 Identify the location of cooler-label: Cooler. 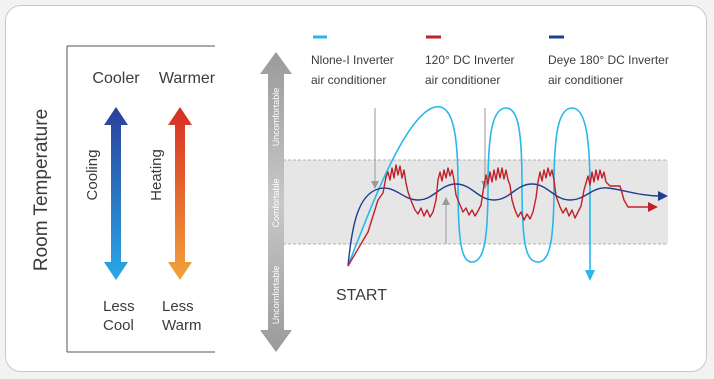
(116, 78).